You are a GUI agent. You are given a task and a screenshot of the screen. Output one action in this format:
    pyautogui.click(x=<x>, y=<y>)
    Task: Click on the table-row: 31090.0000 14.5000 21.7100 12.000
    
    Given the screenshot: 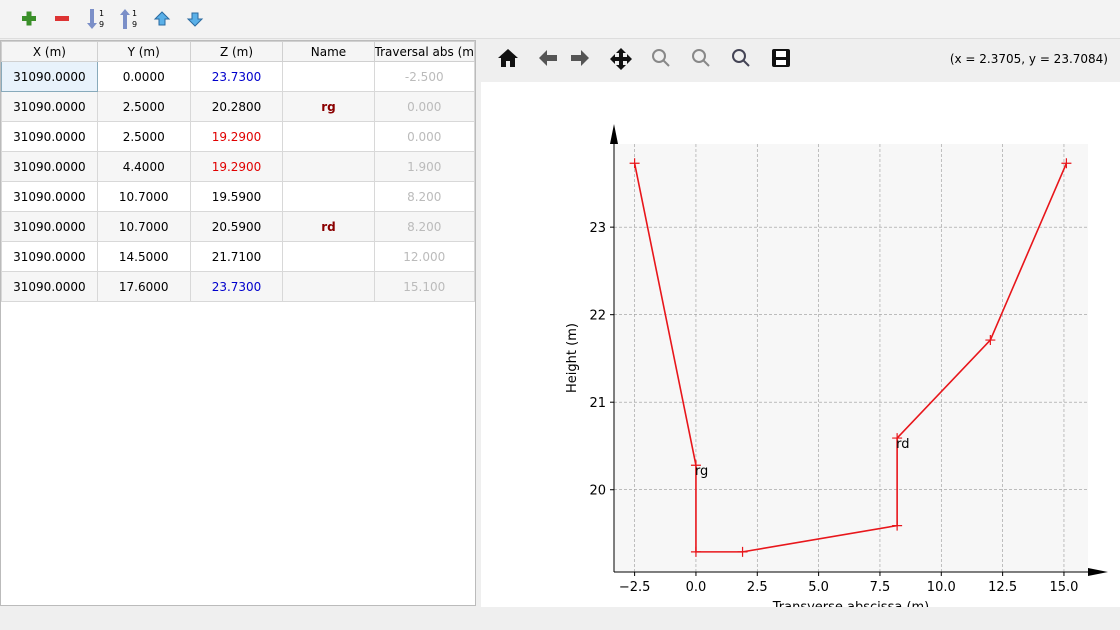 What is the action you would take?
    pyautogui.click(x=238, y=256)
    